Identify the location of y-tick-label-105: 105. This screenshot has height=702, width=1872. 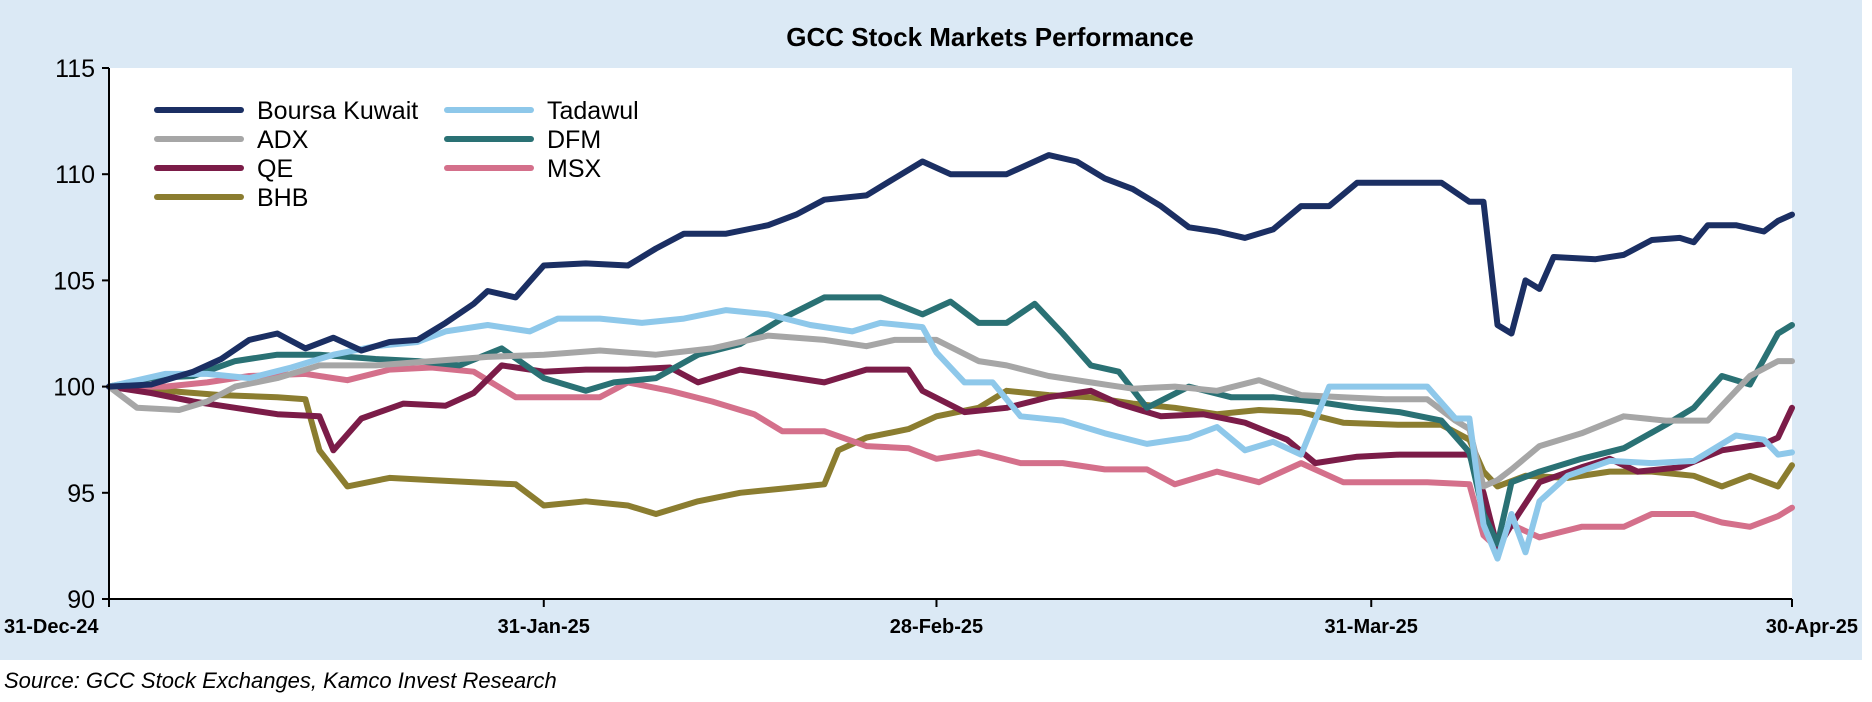
(74, 281).